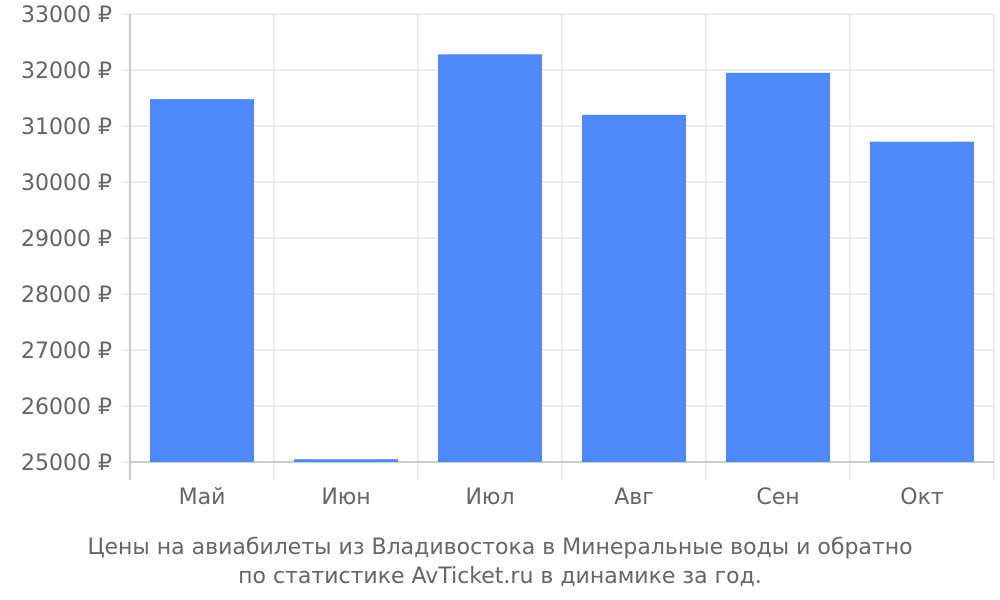 Image resolution: width=1000 pixels, height=600 pixels. I want to click on x-tick-label: Июн, so click(345, 497).